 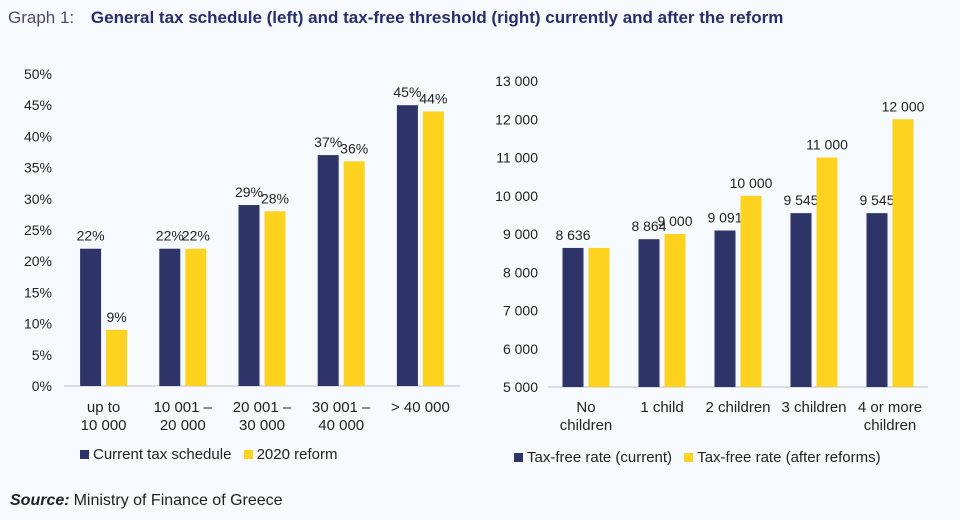 What do you see at coordinates (674, 221) in the screenshot?
I see `tax-free-data-label: 9 000` at bounding box center [674, 221].